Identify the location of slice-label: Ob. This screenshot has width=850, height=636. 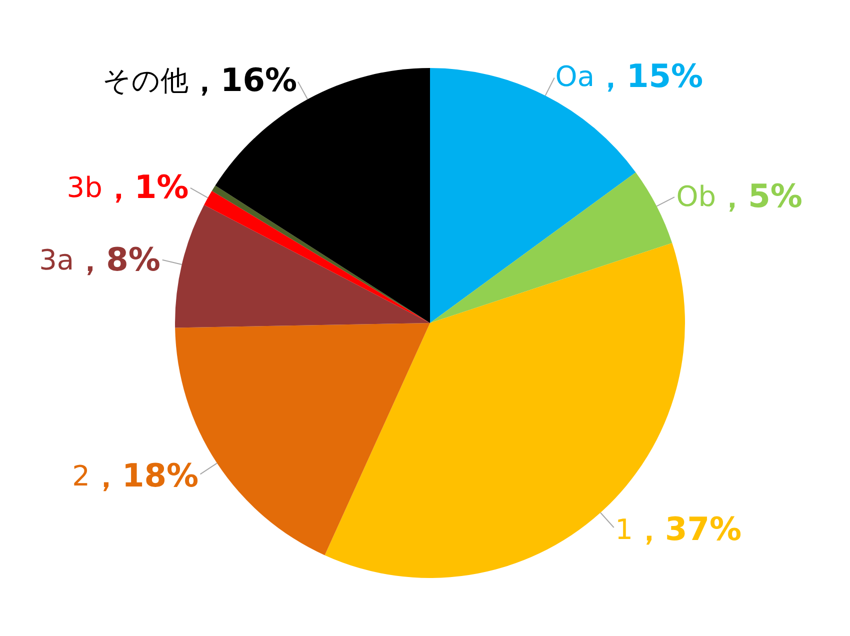
(696, 196).